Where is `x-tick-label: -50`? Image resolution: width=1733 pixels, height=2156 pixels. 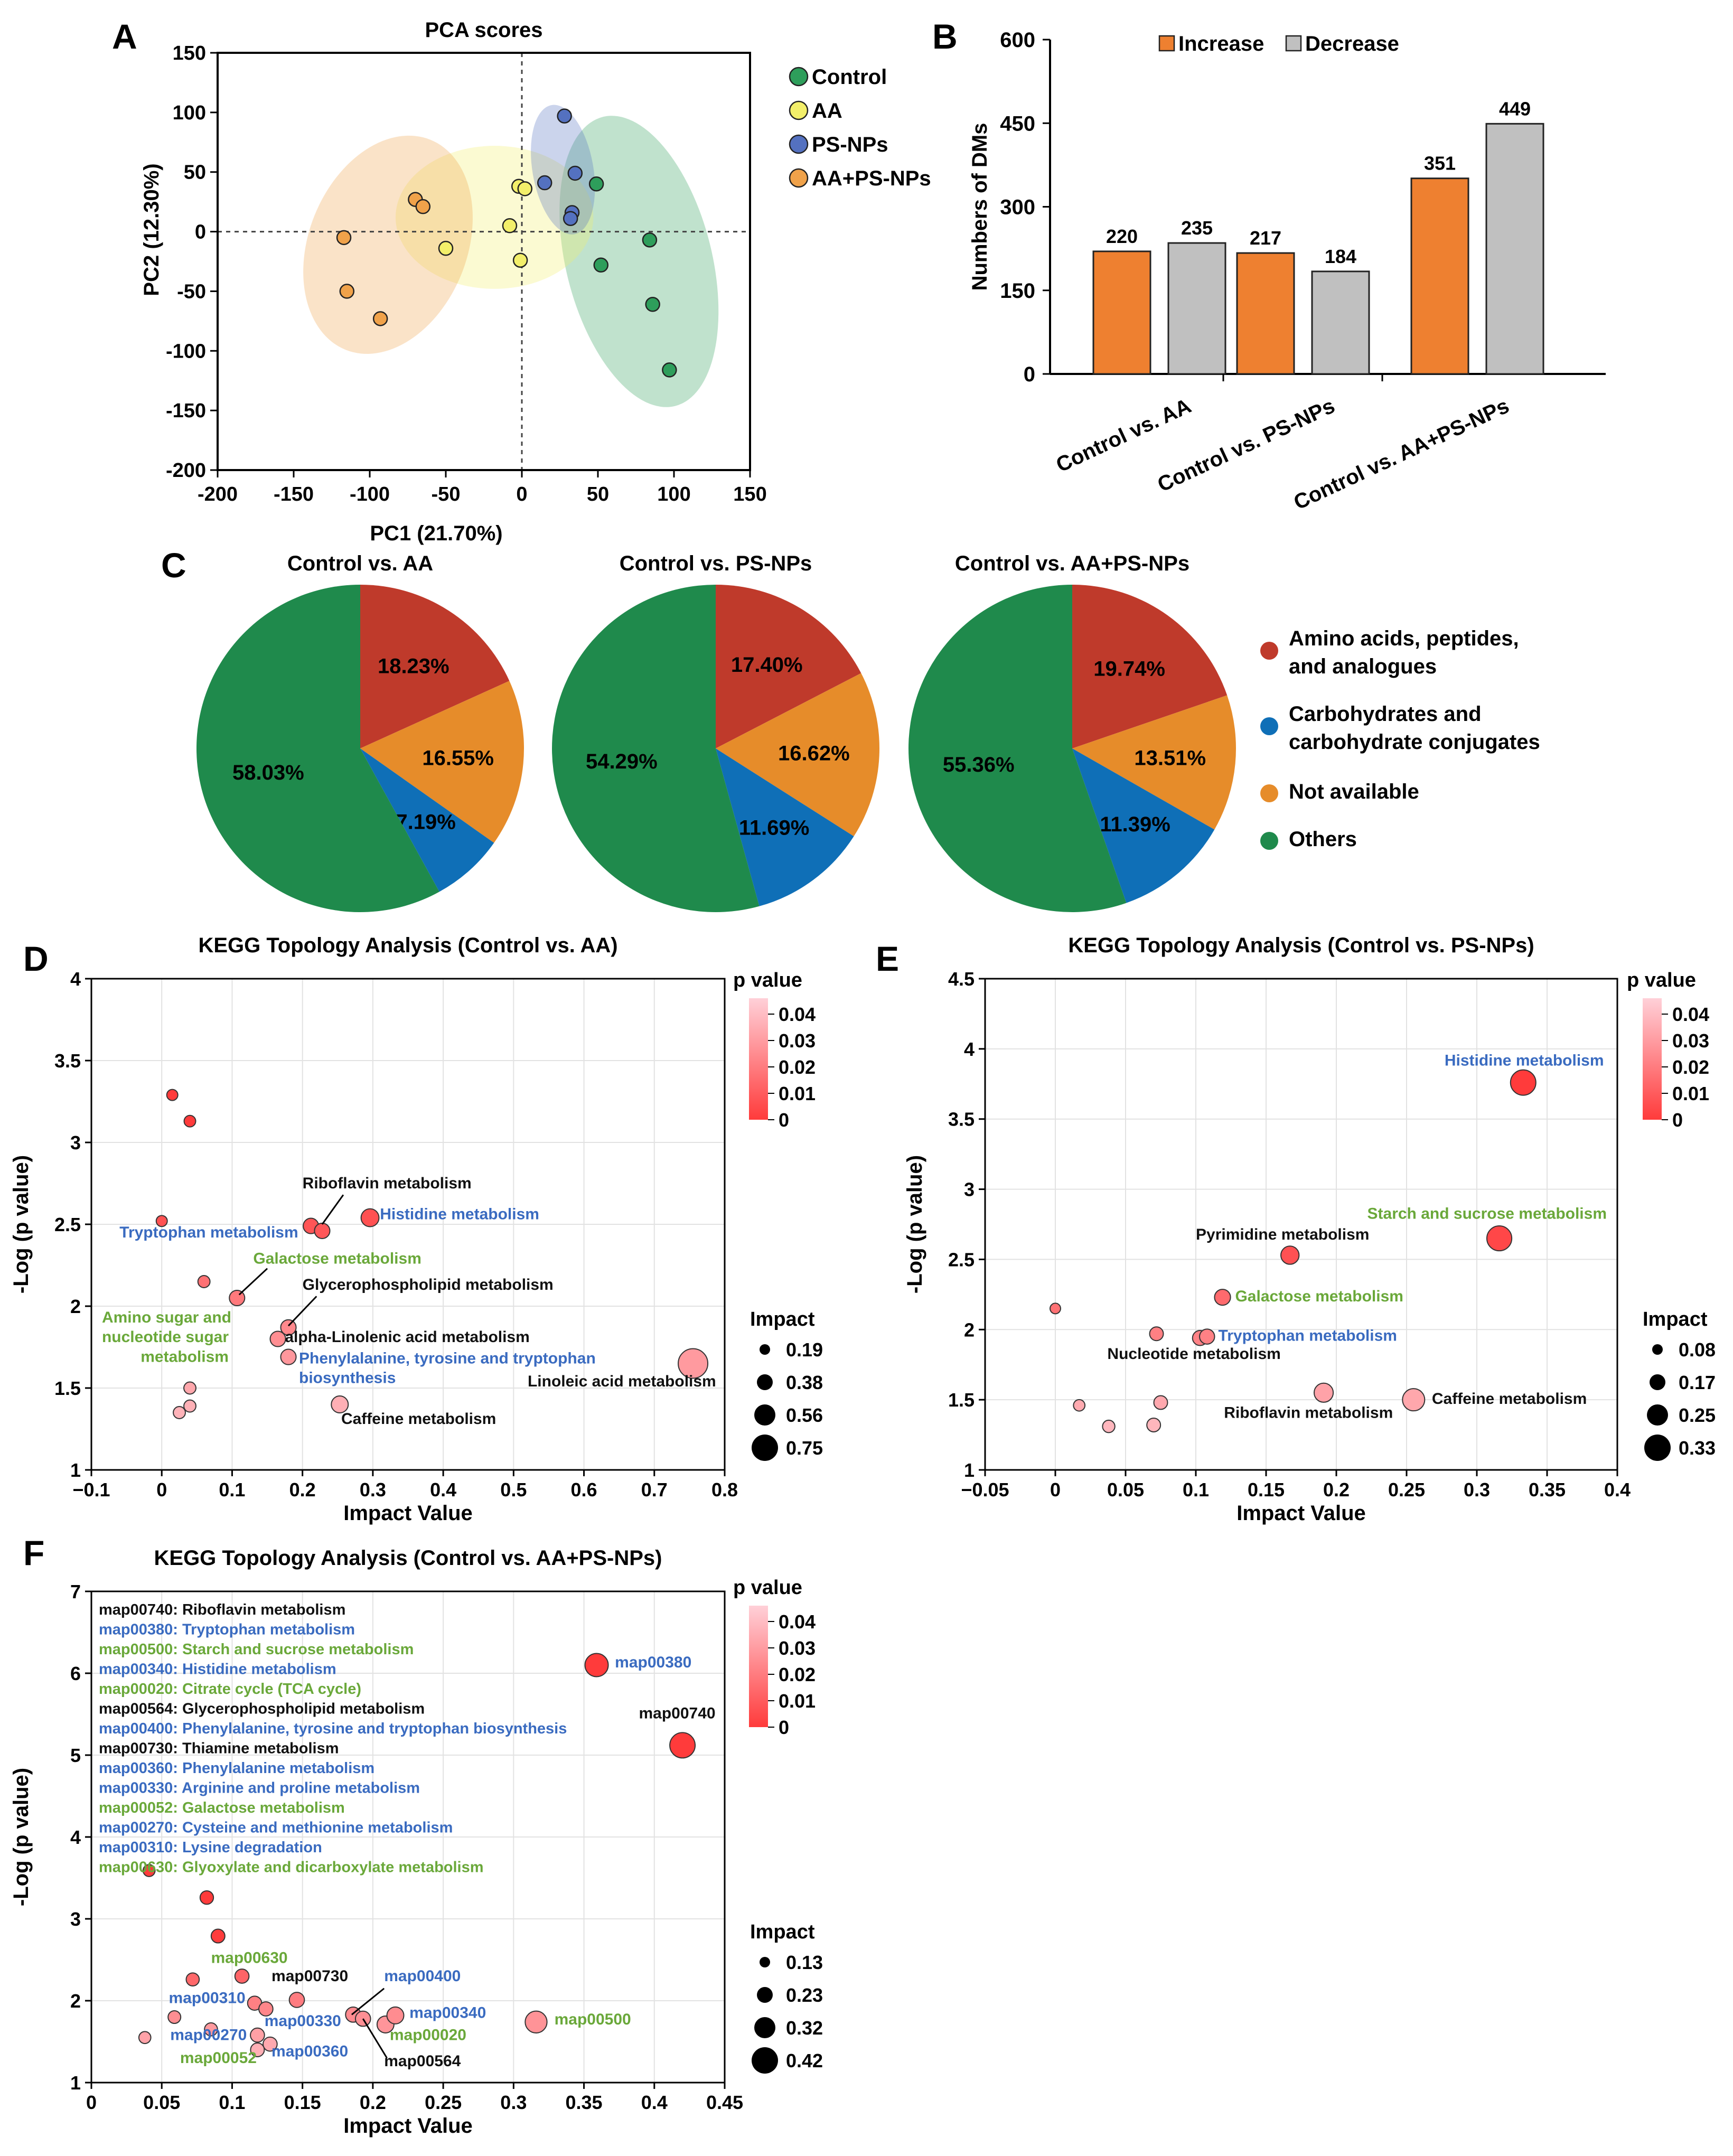 x-tick-label: -50 is located at coordinates (446, 494).